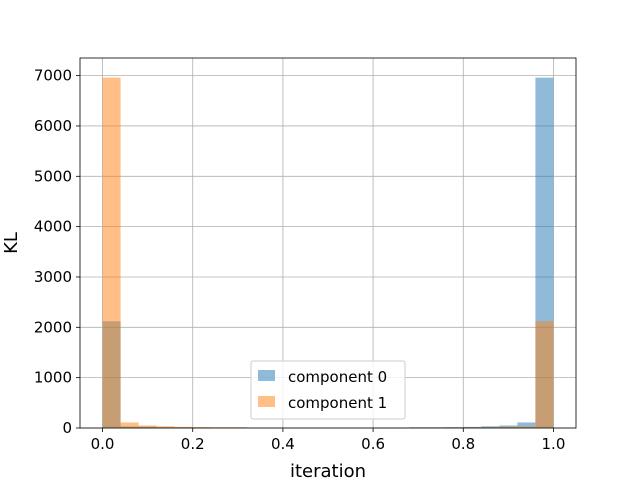 This screenshot has height=480, width=640. I want to click on legend: component 0 component 1, so click(328, 390).